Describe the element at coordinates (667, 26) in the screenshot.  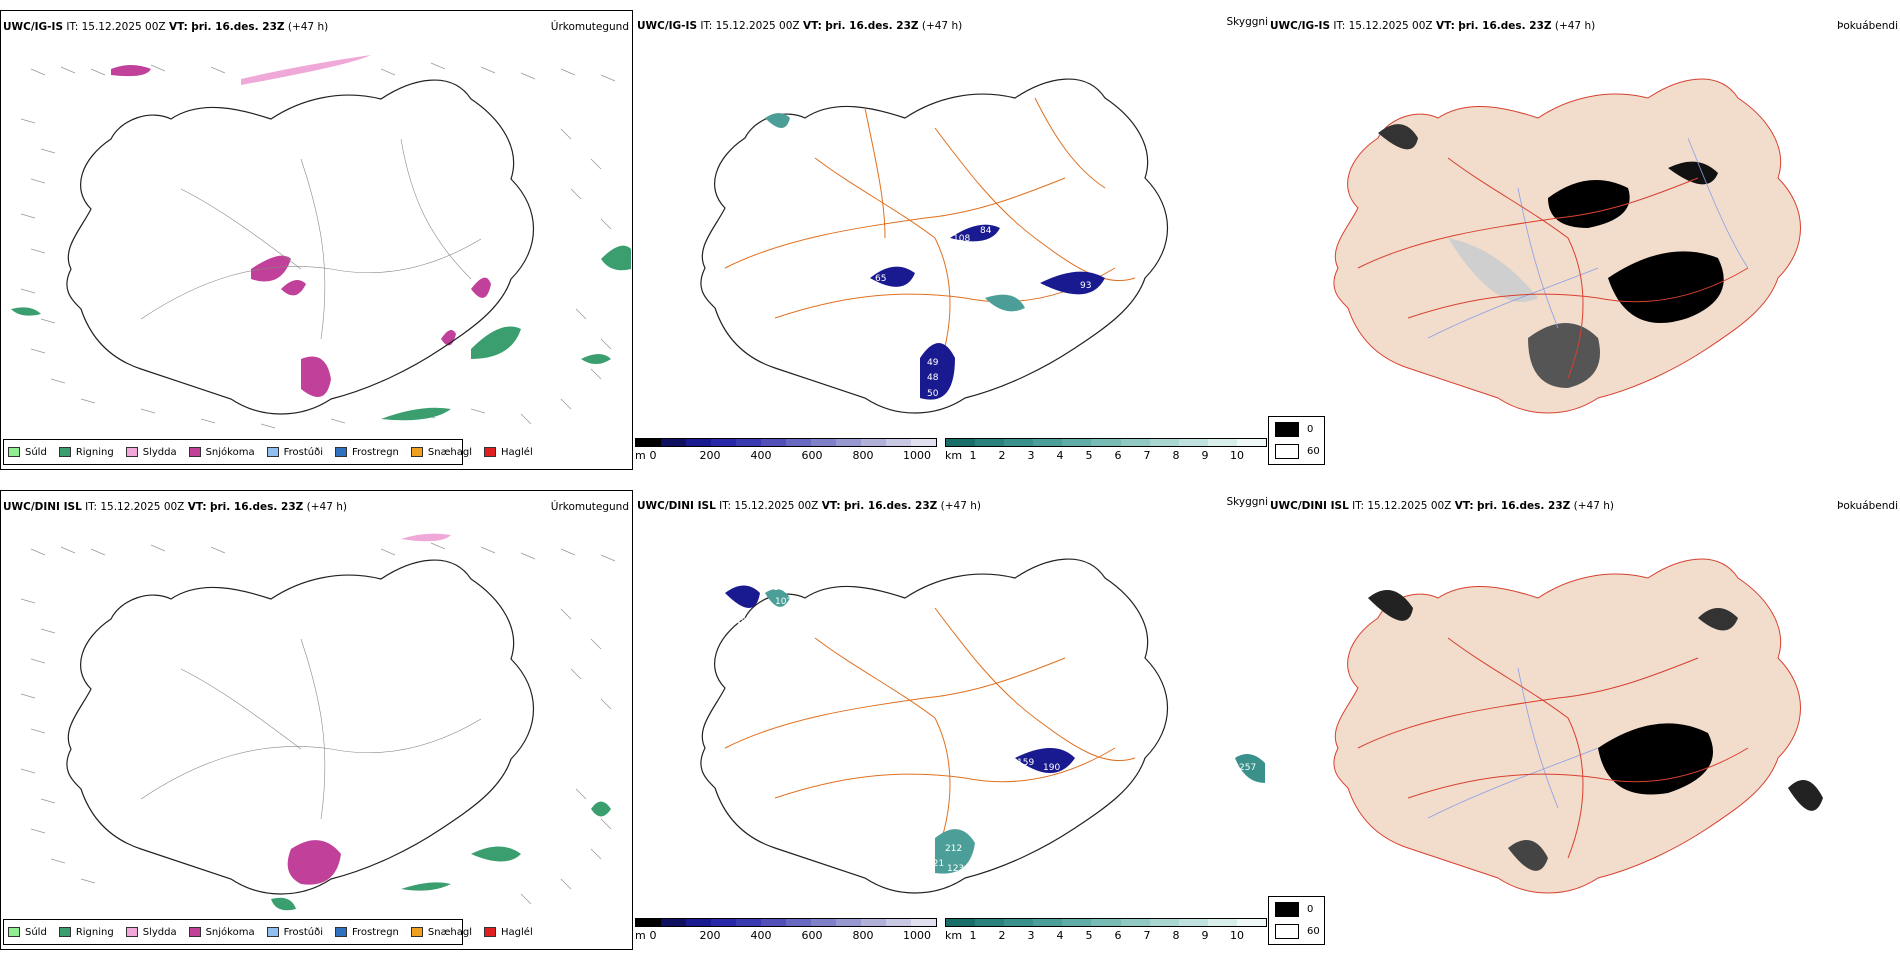
I see `model-name: UWC/IG-IS` at that location.